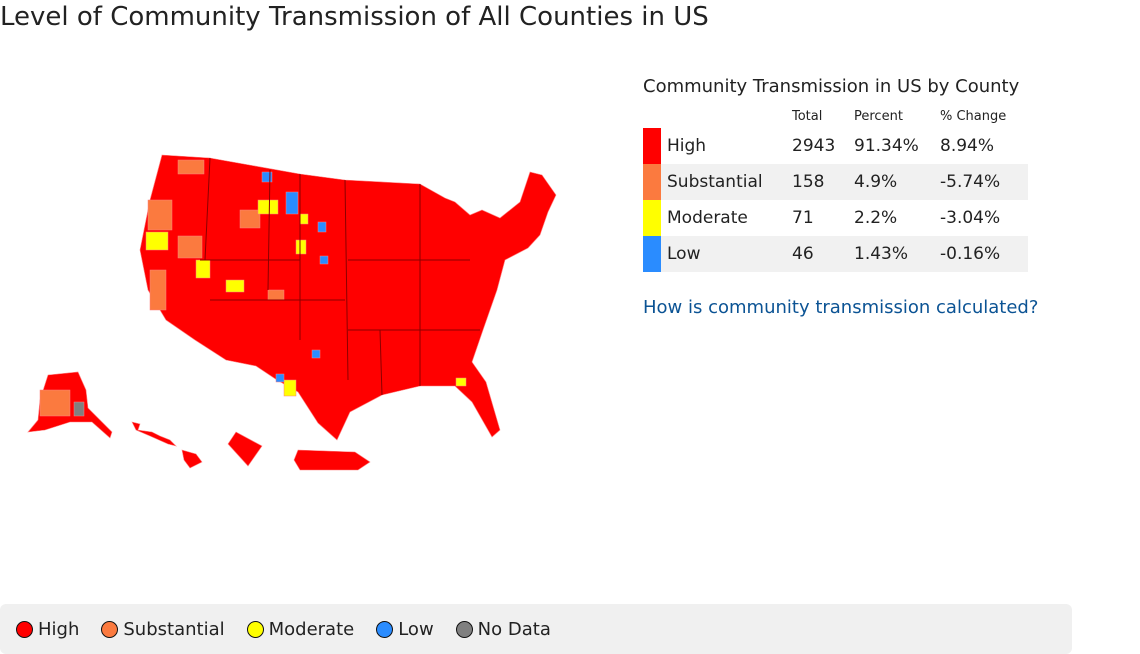  Describe the element at coordinates (311, 629) in the screenshot. I see `legend-label: Moderate` at that location.